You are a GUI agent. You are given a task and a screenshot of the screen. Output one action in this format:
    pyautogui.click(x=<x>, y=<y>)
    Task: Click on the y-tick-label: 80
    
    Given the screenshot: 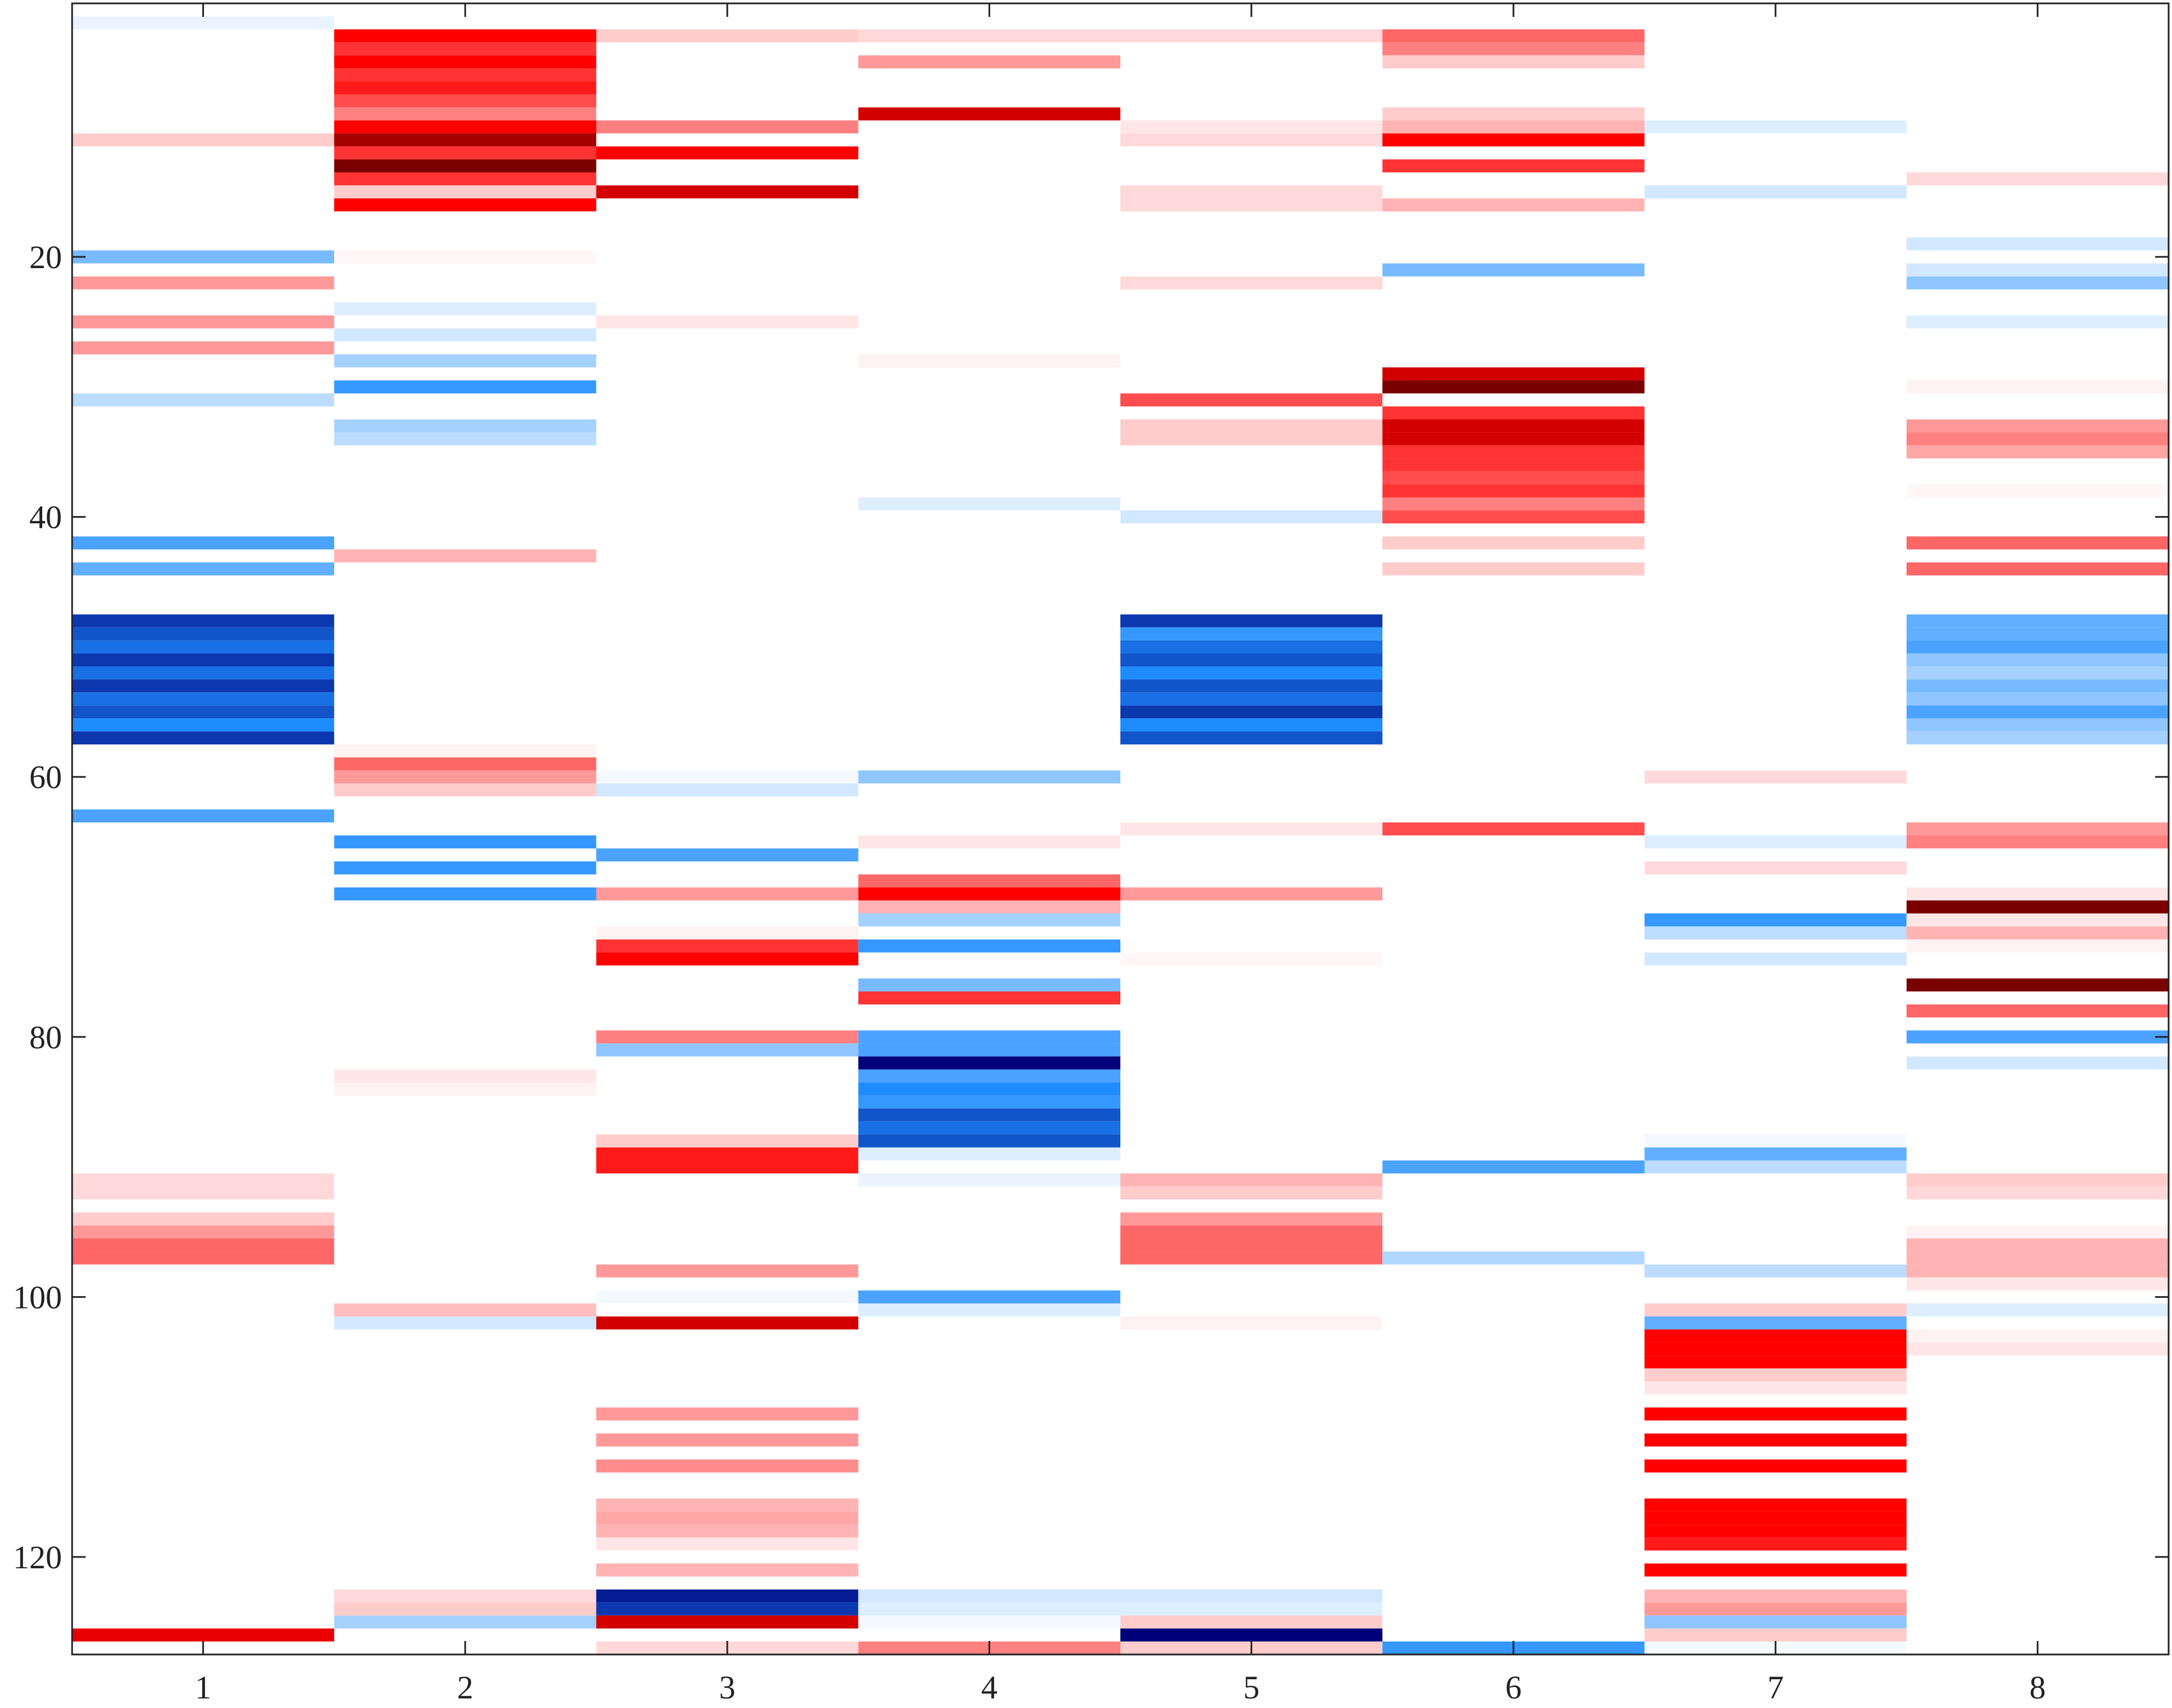 What is the action you would take?
    pyautogui.click(x=45, y=1037)
    